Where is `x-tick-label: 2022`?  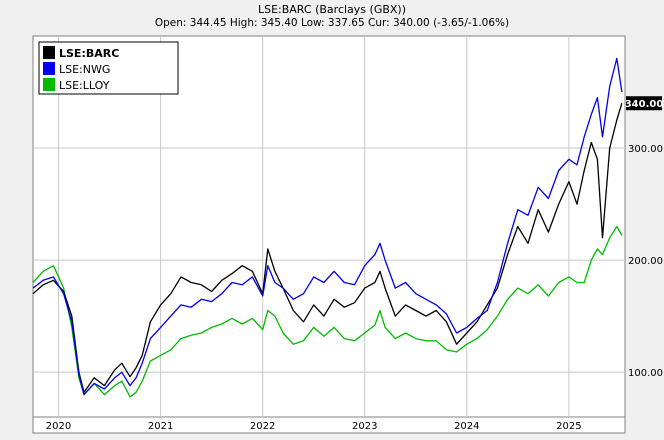
x-tick-label: 2022 is located at coordinates (262, 426).